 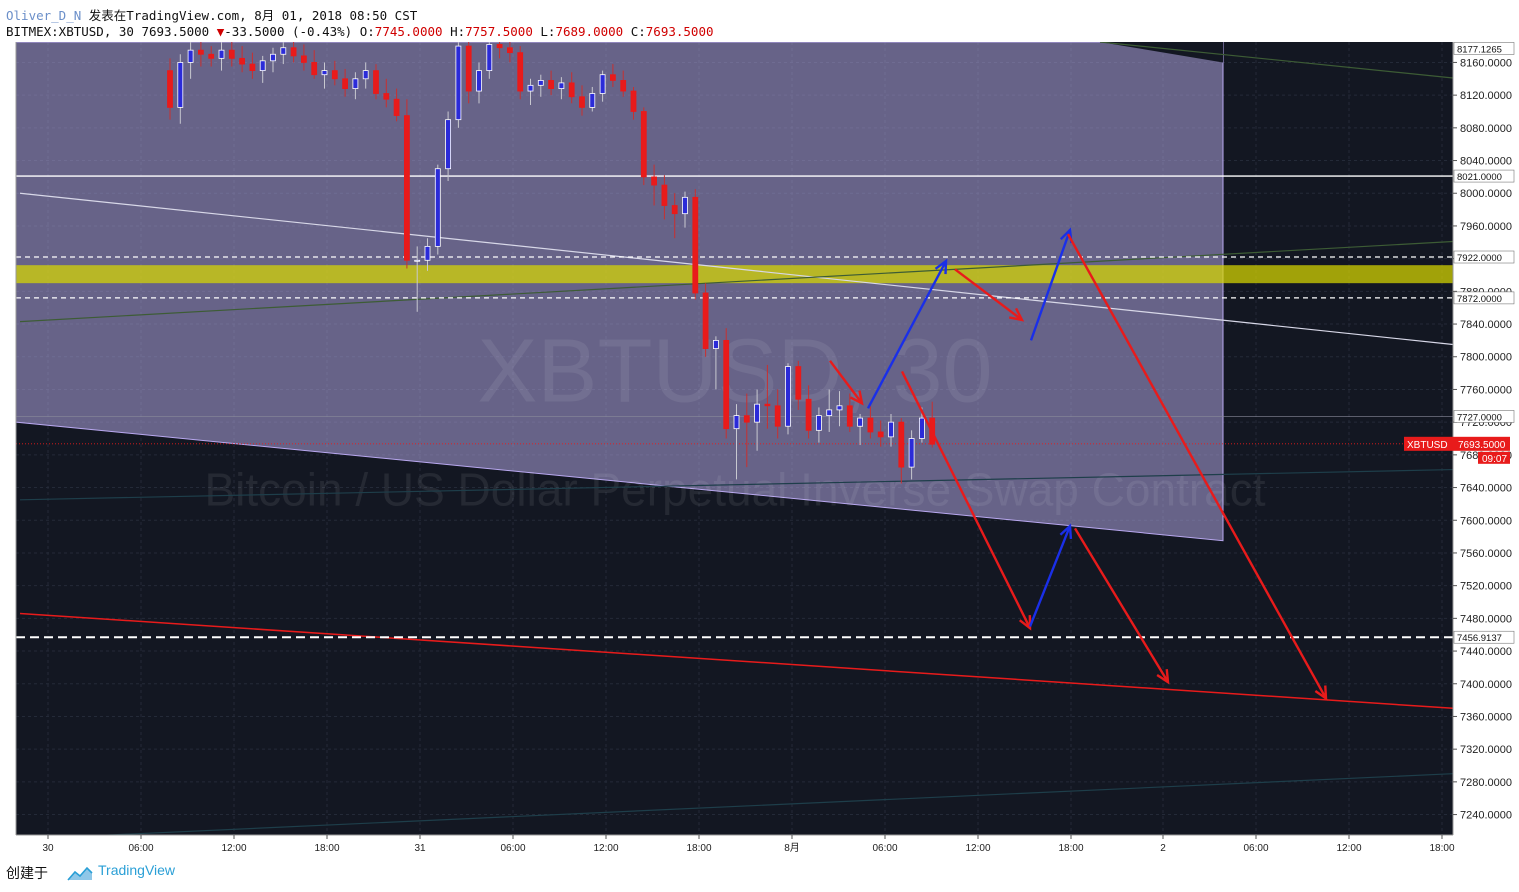 What do you see at coordinates (1479, 638) in the screenshot?
I see `price-tag-label: 7456.9137` at bounding box center [1479, 638].